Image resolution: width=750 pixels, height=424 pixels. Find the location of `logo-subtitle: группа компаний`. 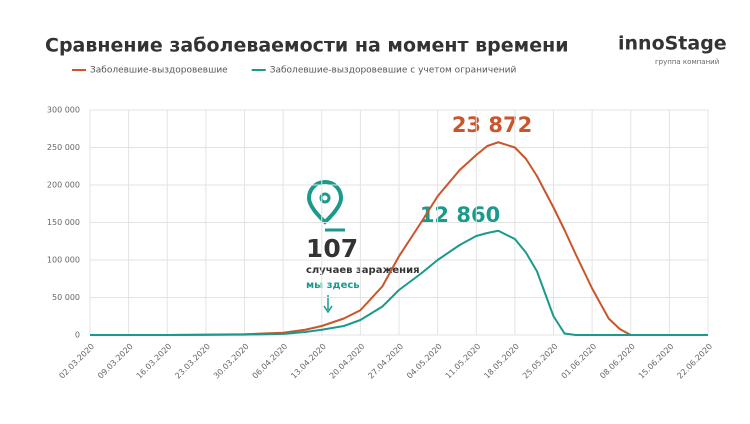

logo-subtitle: группа компаний is located at coordinates (687, 62).